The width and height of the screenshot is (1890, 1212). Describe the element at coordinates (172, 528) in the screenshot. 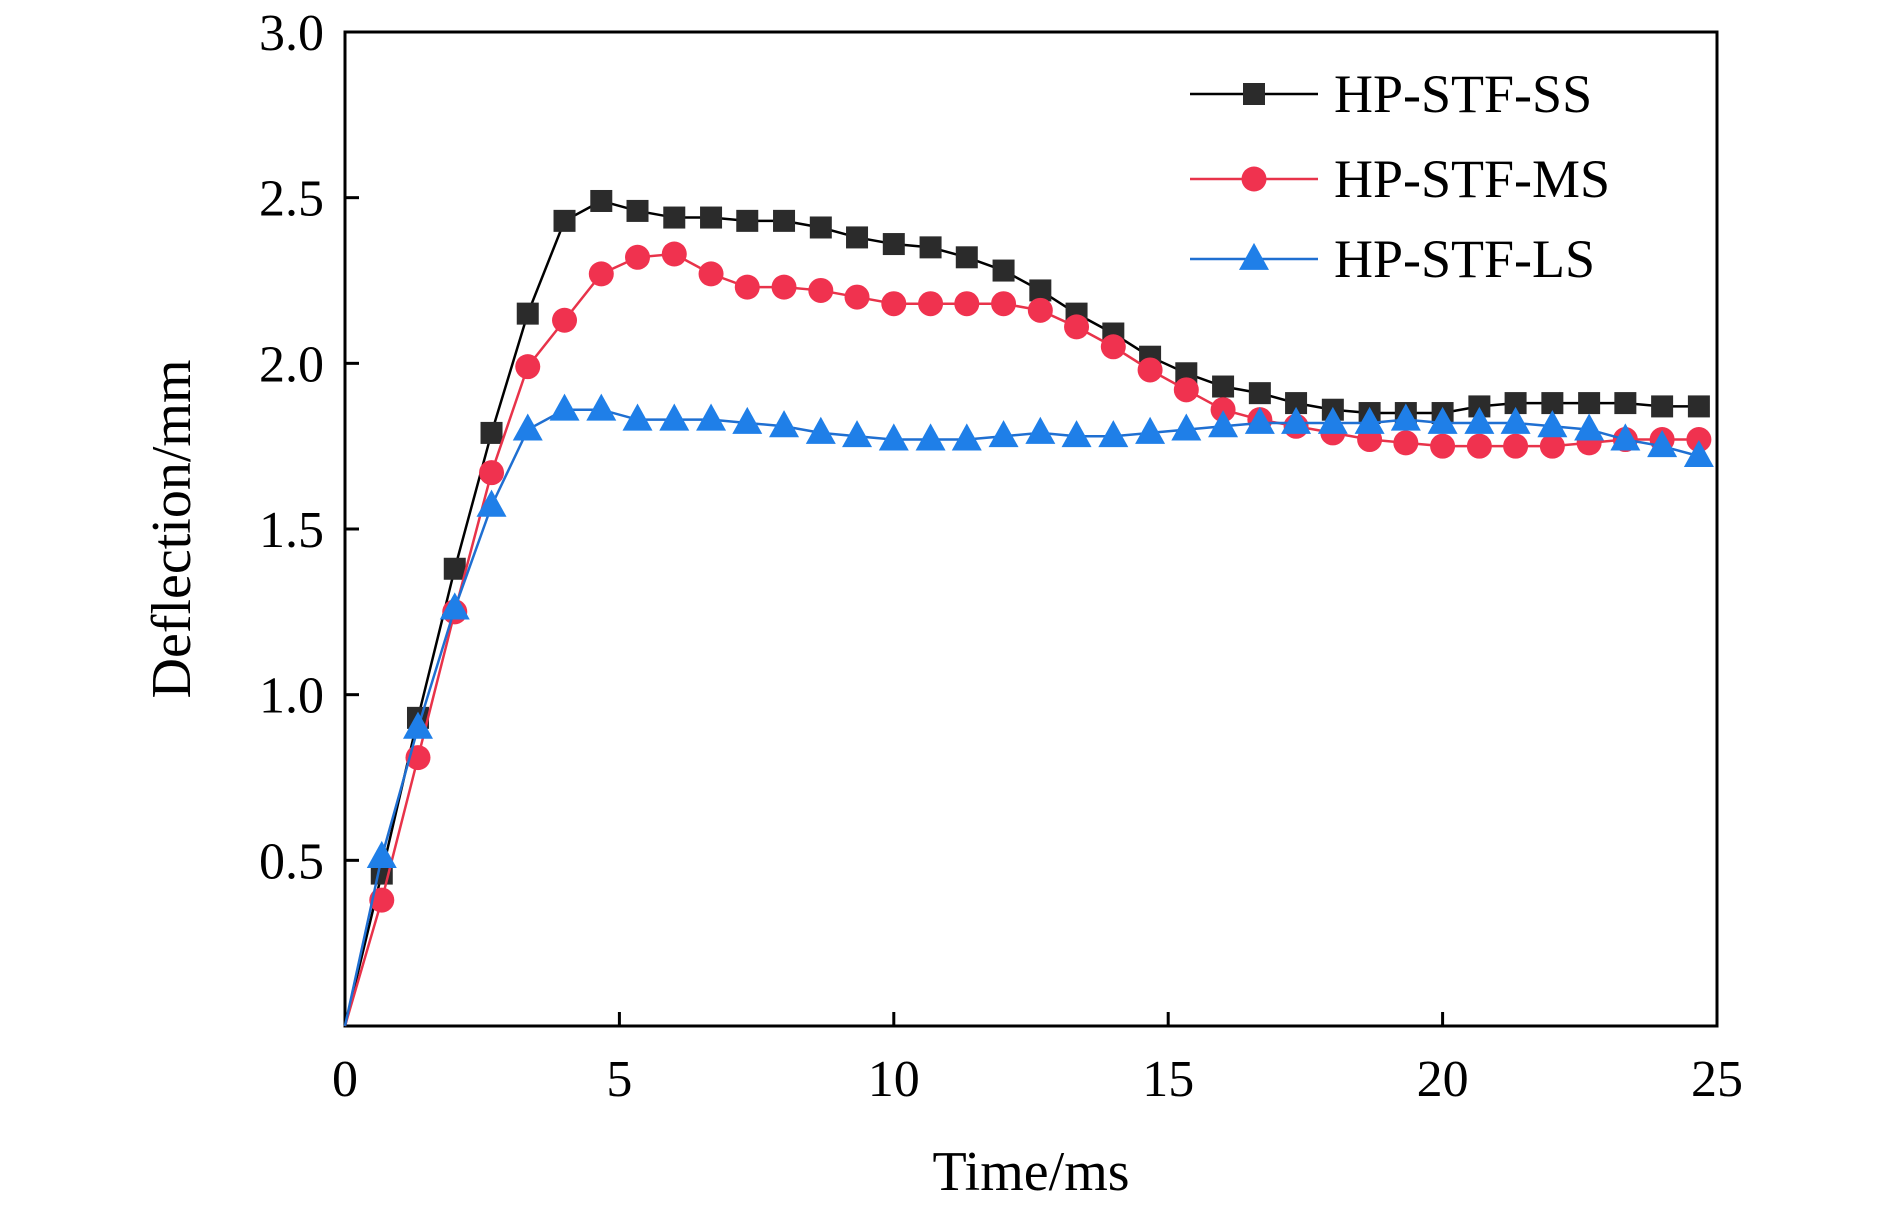

I see `y-axis-title: Deflection/mm` at that location.